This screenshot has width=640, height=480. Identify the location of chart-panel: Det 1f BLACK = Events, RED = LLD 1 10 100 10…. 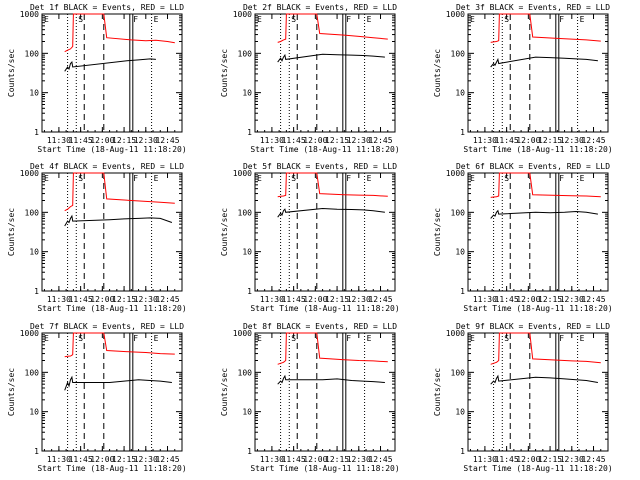
(97, 78).